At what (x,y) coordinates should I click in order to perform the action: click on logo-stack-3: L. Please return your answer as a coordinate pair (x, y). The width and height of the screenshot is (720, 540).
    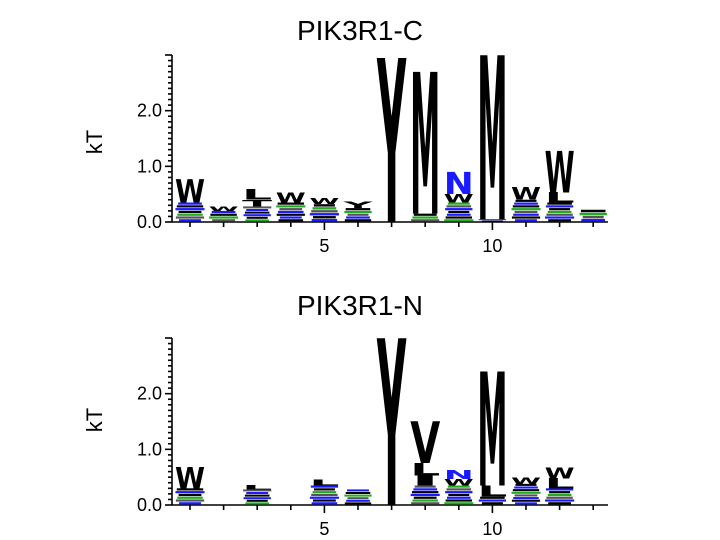
    Looking at the image, I should click on (257, 494).